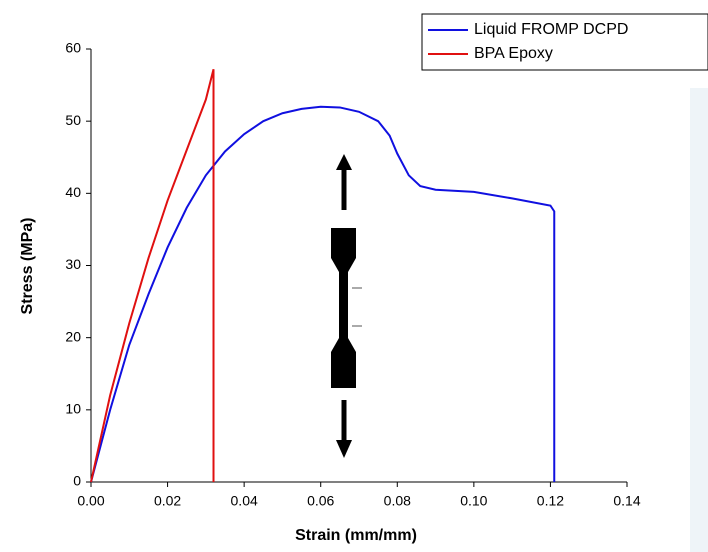  What do you see at coordinates (73, 336) in the screenshot?
I see `y-tick-label: 20` at bounding box center [73, 336].